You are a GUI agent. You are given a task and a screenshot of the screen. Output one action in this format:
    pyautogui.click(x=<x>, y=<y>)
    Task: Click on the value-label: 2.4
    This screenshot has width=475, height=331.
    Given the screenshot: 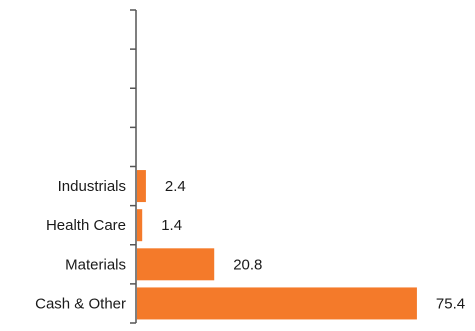 What is the action you would take?
    pyautogui.click(x=175, y=186)
    